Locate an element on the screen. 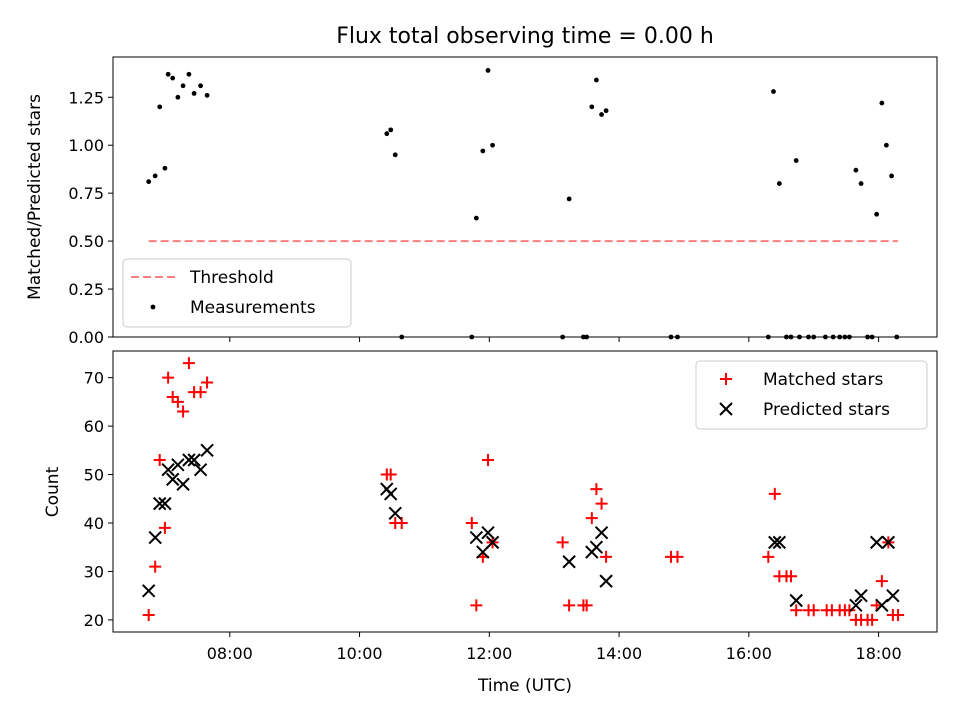 Image resolution: width=960 pixels, height=720 pixels. bottom-y-tick-label: 50 is located at coordinates (94, 475).